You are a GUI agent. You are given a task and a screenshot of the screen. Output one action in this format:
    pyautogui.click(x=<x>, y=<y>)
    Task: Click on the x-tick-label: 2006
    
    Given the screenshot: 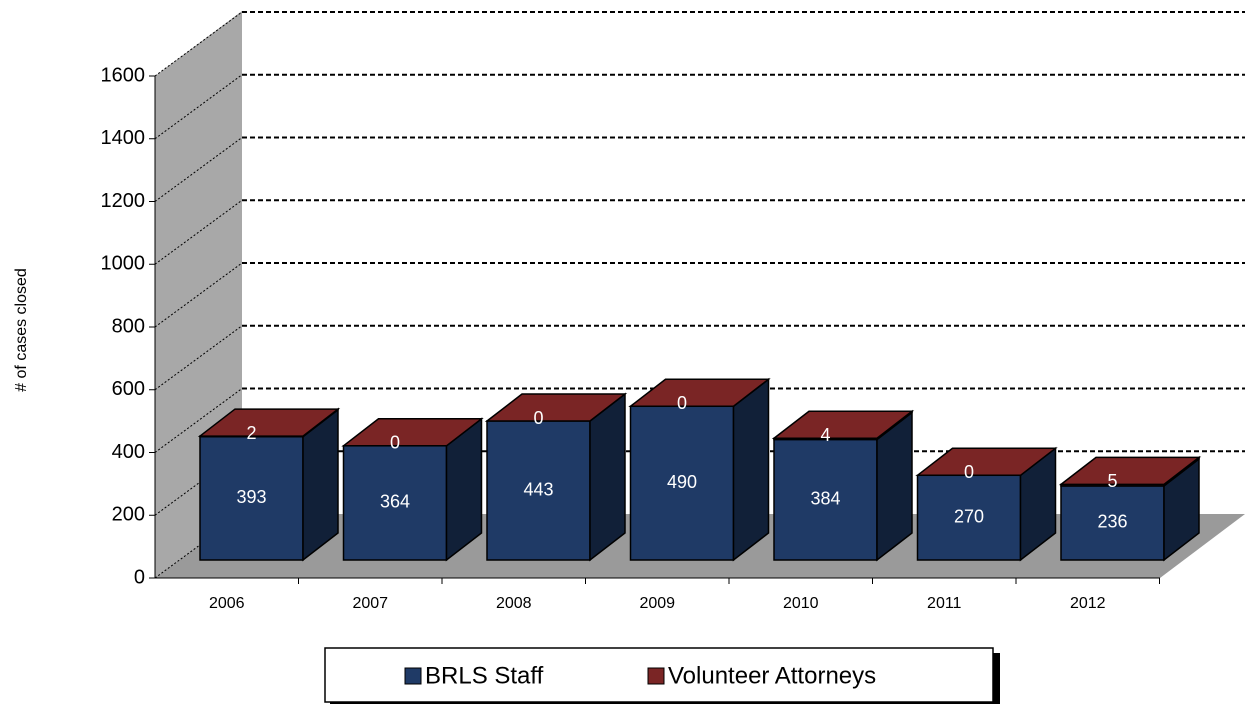 What is the action you would take?
    pyautogui.click(x=227, y=603)
    